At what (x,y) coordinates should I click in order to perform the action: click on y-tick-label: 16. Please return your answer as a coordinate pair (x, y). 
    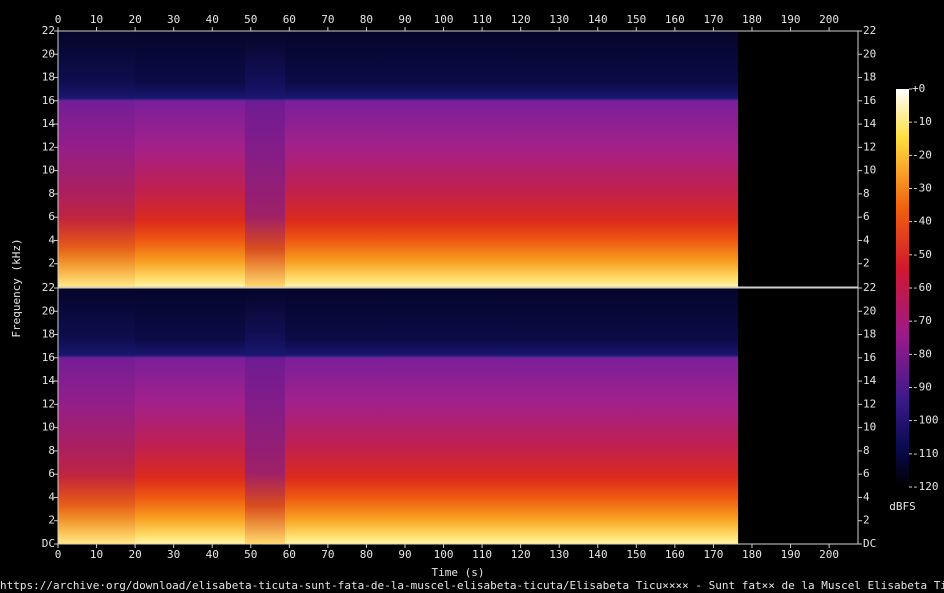
    Looking at the image, I should click on (48, 100).